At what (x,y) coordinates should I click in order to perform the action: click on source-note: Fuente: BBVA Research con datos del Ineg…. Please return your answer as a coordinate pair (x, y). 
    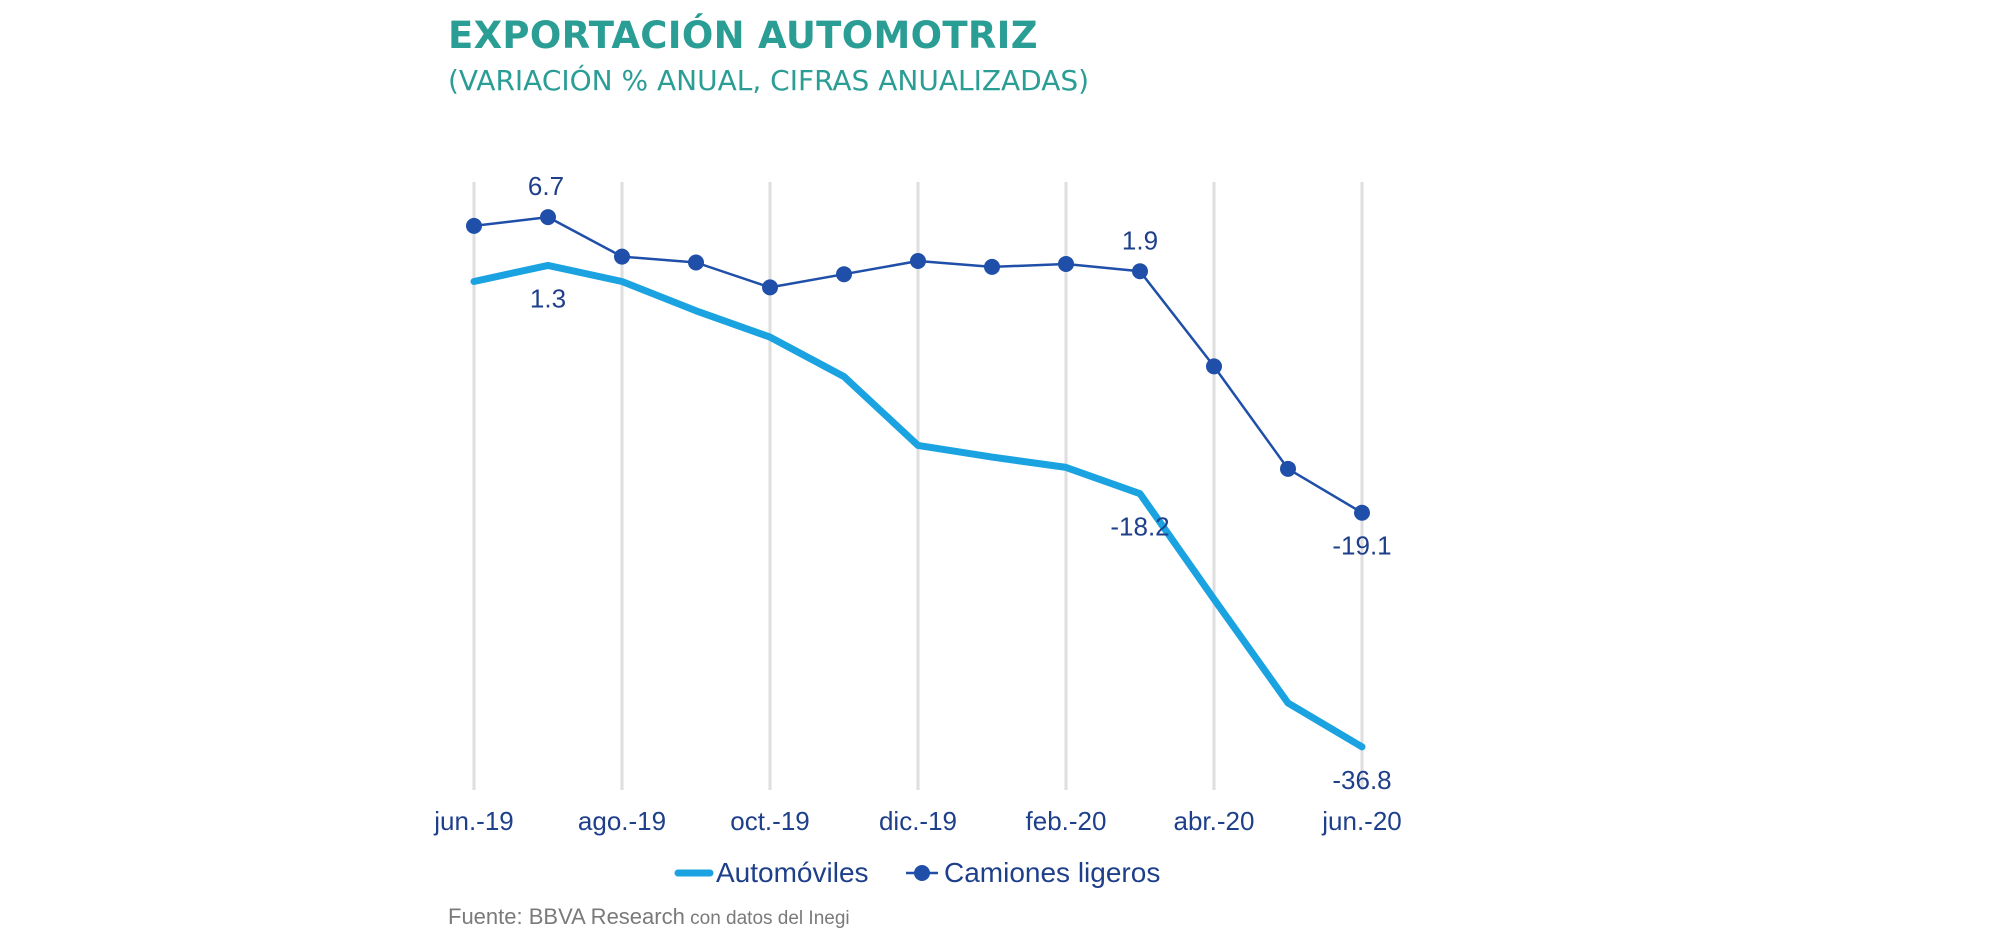
    Looking at the image, I should click on (649, 917).